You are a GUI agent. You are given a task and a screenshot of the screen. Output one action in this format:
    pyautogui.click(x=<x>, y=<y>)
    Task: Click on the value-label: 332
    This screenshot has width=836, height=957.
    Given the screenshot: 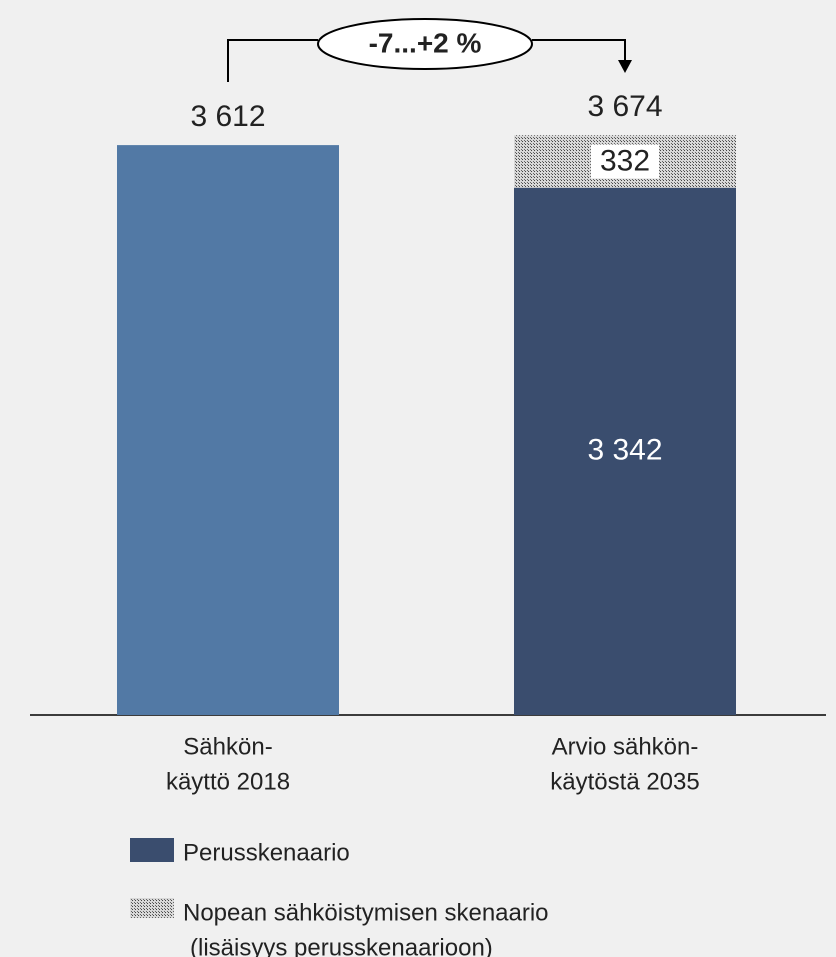 What is the action you would take?
    pyautogui.click(x=625, y=160)
    